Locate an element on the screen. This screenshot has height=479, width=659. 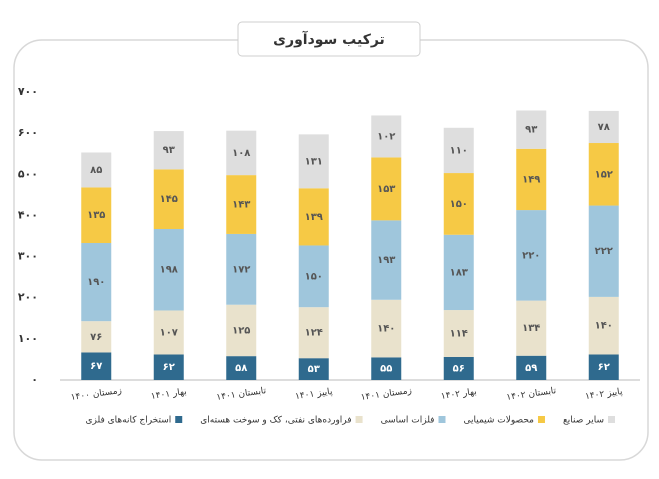
data-label: ۷۶ is located at coordinates (96, 337).